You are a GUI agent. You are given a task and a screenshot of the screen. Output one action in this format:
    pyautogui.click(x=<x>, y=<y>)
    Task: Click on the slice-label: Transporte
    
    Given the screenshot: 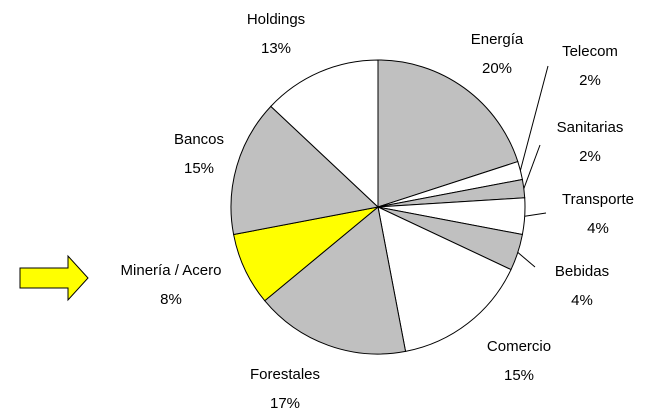 What is the action you would take?
    pyautogui.click(x=598, y=199)
    